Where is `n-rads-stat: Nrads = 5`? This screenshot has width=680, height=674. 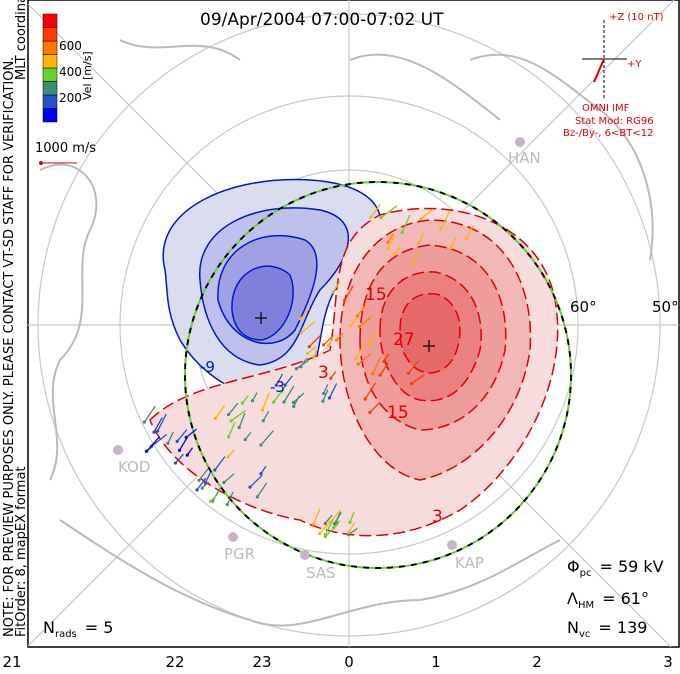
n-rads-stat: Nrads = 5 is located at coordinates (78, 629).